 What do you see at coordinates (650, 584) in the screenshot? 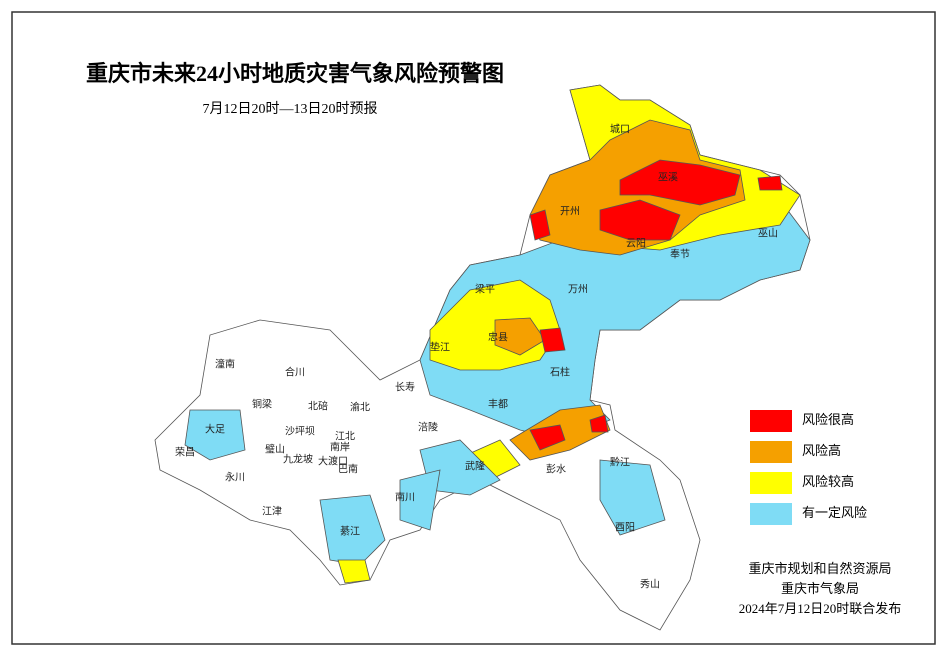
I see `district-label: 秀山` at bounding box center [650, 584].